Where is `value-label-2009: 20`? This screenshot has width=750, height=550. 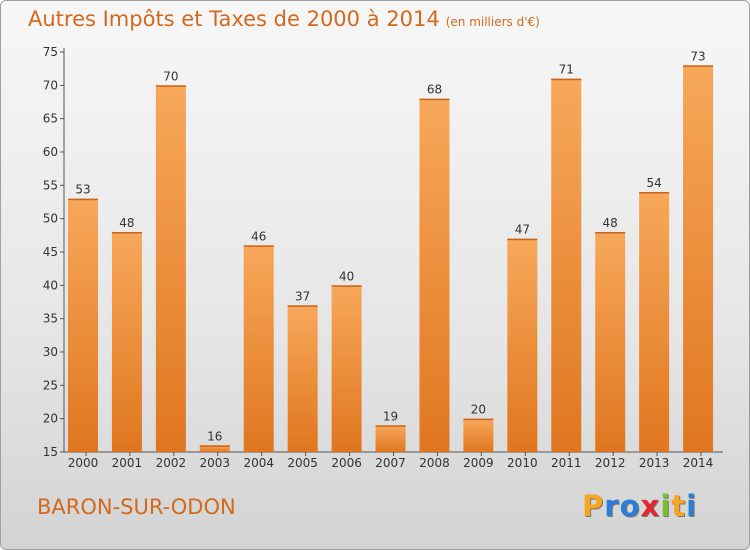
value-label-2009: 20 is located at coordinates (478, 410).